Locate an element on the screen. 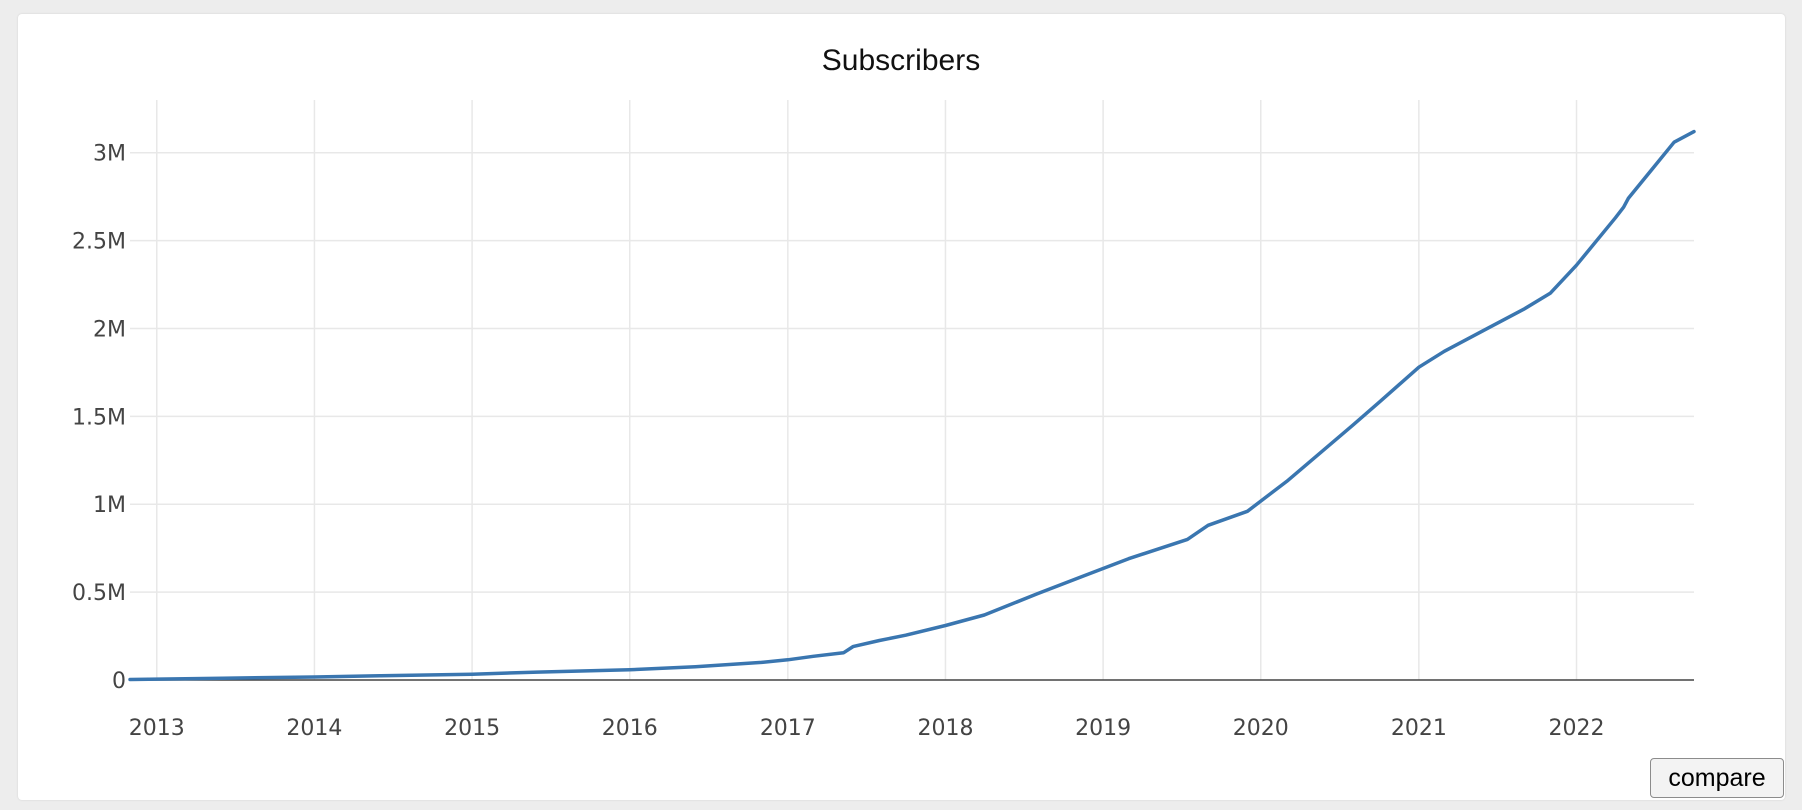  x-tick-label: 2021 is located at coordinates (1419, 728).